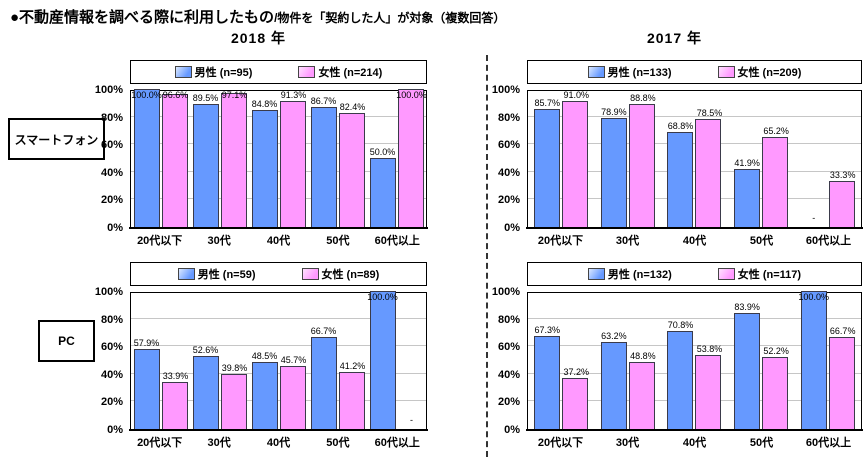  What do you see at coordinates (769, 275) in the screenshot?
I see `legend-label: 女性 (n=117)` at bounding box center [769, 275].